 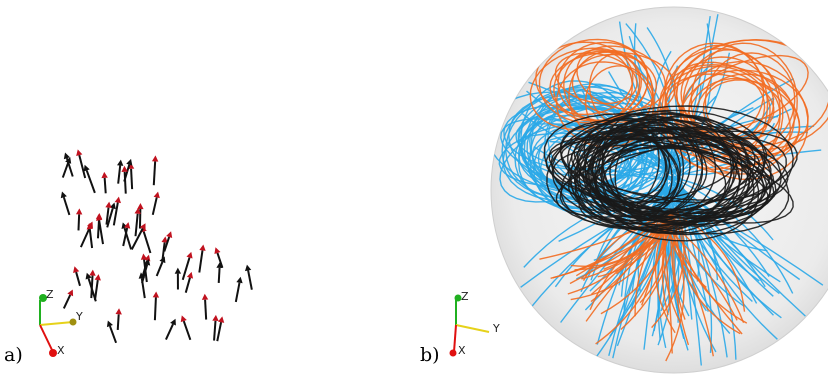 I want to click on arrow-group, so click(x=156, y=246).